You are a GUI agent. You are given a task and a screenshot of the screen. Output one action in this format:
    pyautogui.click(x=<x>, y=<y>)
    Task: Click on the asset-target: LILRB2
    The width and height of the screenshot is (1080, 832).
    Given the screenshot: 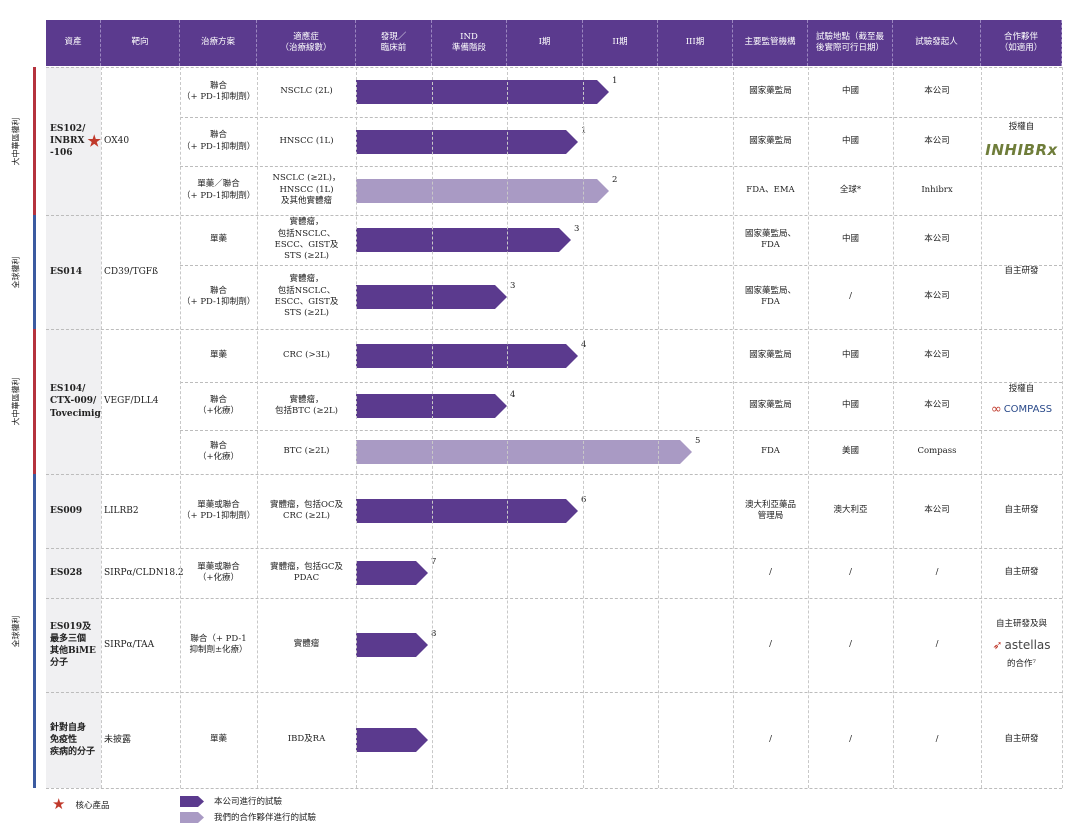 What is the action you would take?
    pyautogui.click(x=121, y=510)
    